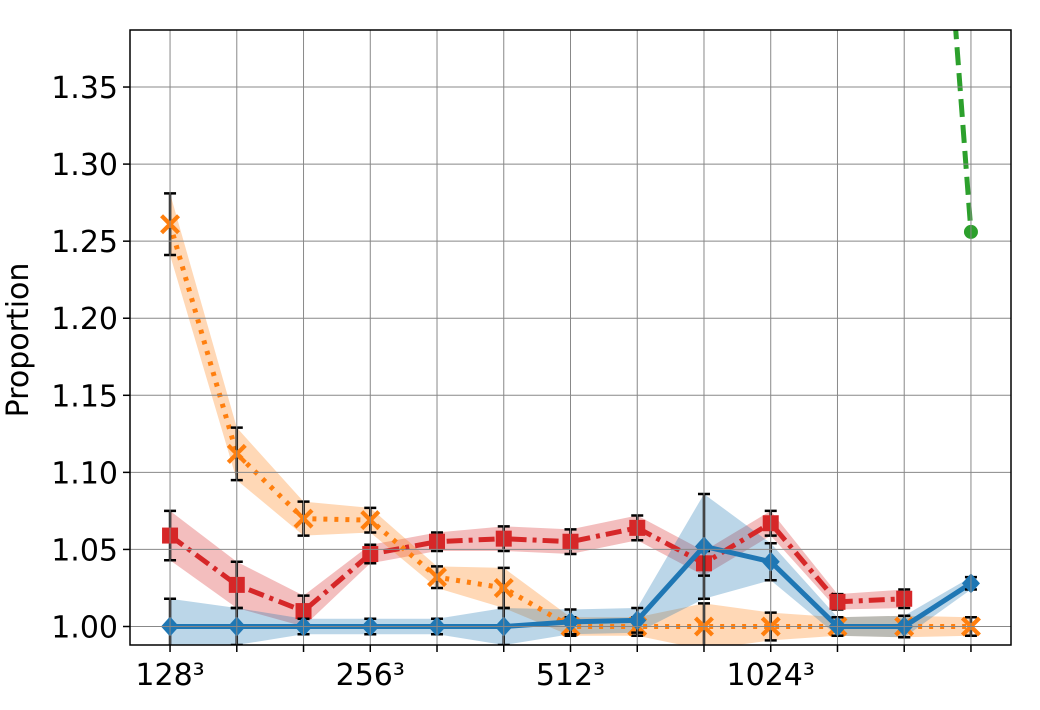 The image size is (1040, 710). Describe the element at coordinates (18, 340) in the screenshot. I see `y-axis-label: Proportion` at that location.